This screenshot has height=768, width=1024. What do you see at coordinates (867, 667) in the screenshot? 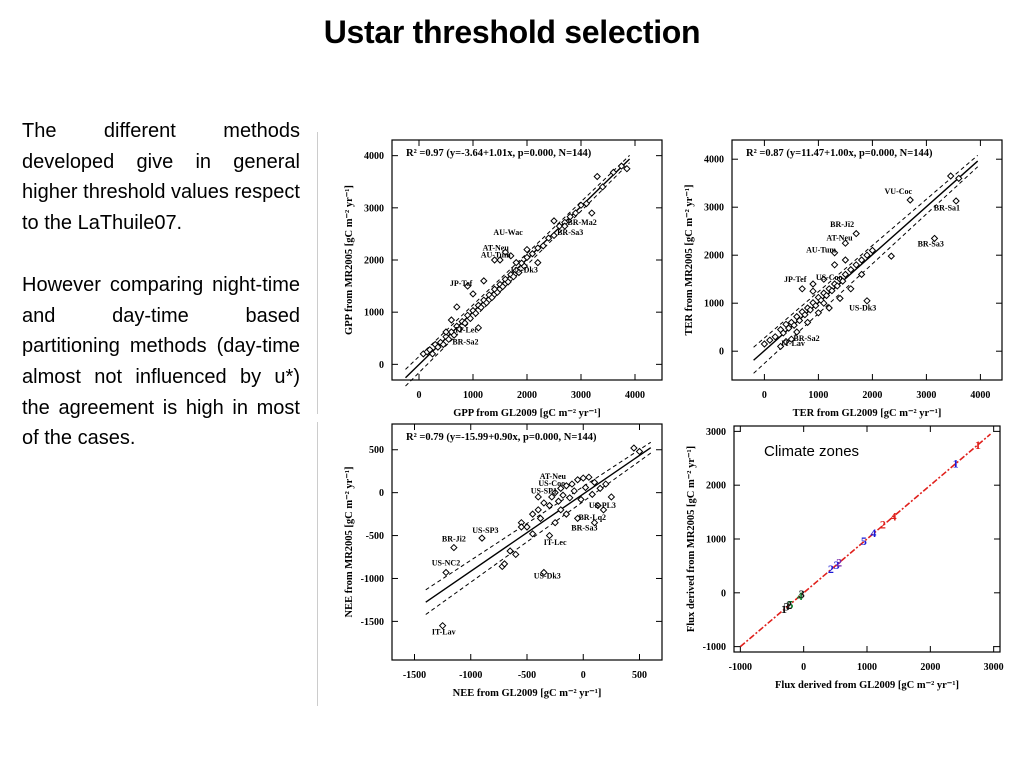
I see `x-tick-label: 1000` at bounding box center [867, 667].